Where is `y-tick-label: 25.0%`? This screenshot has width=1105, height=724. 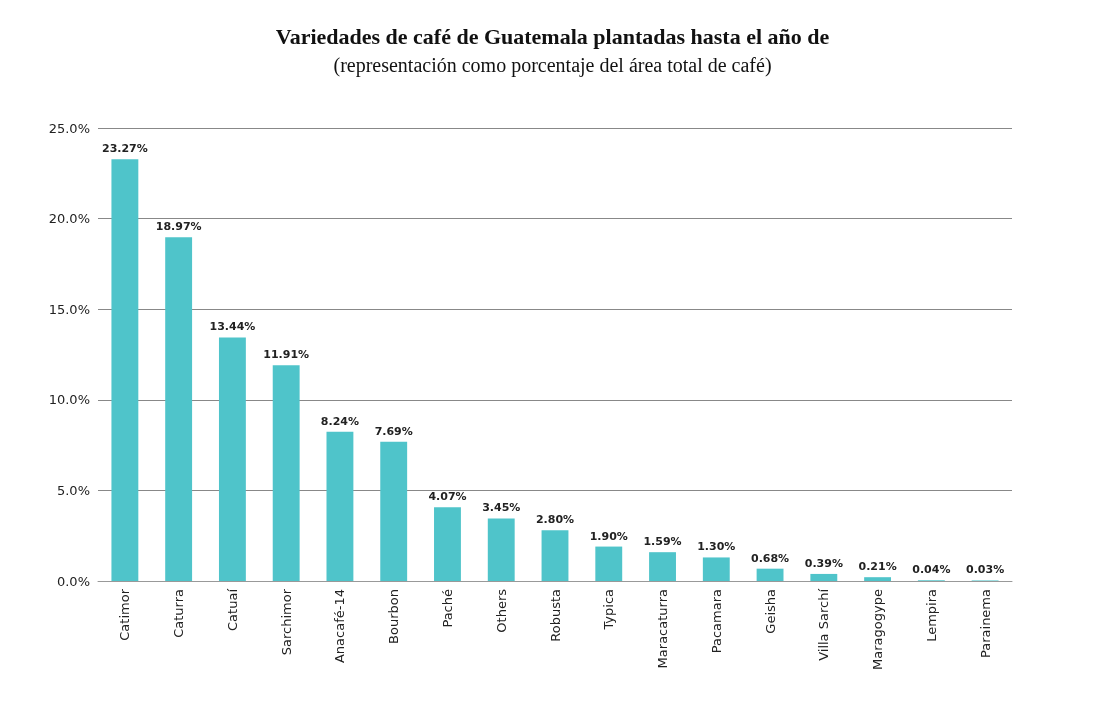
y-tick-label: 25.0% is located at coordinates (69, 128).